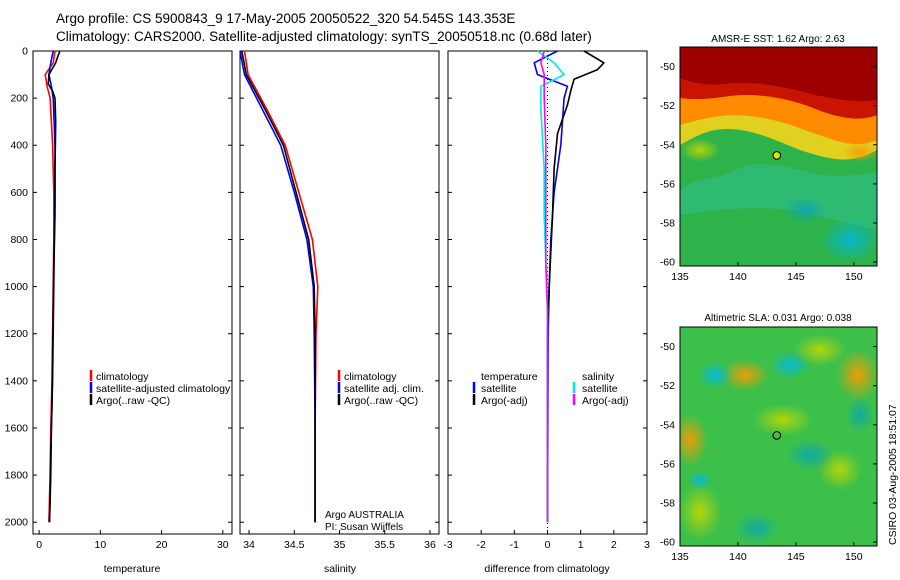 This screenshot has height=580, width=900. Describe the element at coordinates (17, 428) in the screenshot. I see `y-tick-label: 1600` at that location.